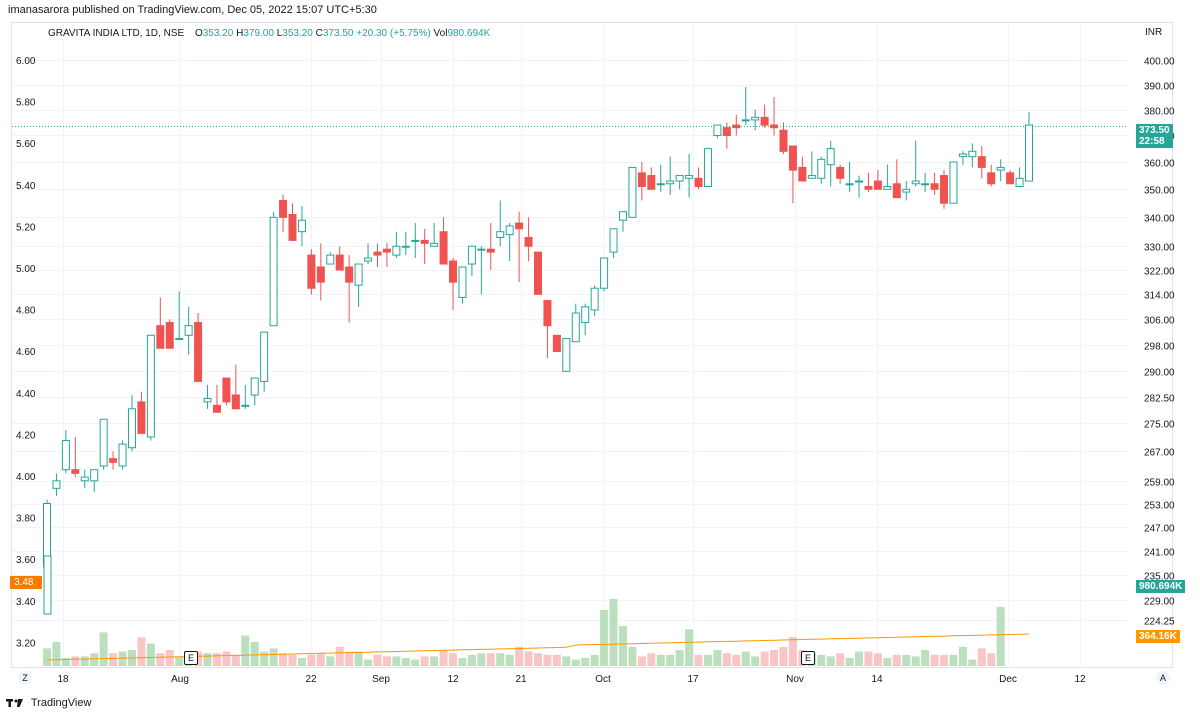 The height and width of the screenshot is (718, 1200). Describe the element at coordinates (393, 33) in the screenshot. I see `change-value: +20.30 (+5.75%)` at that location.